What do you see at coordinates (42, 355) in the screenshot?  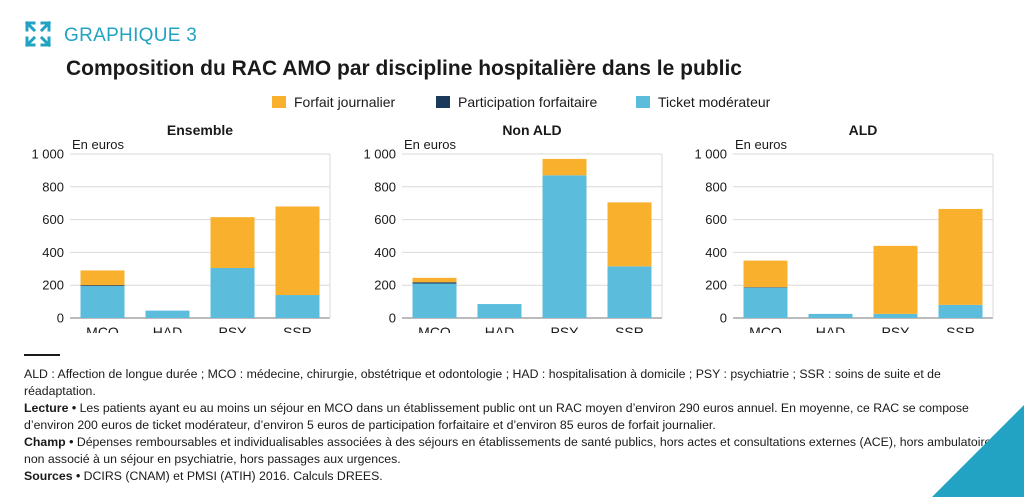 I see `notes-divider` at bounding box center [42, 355].